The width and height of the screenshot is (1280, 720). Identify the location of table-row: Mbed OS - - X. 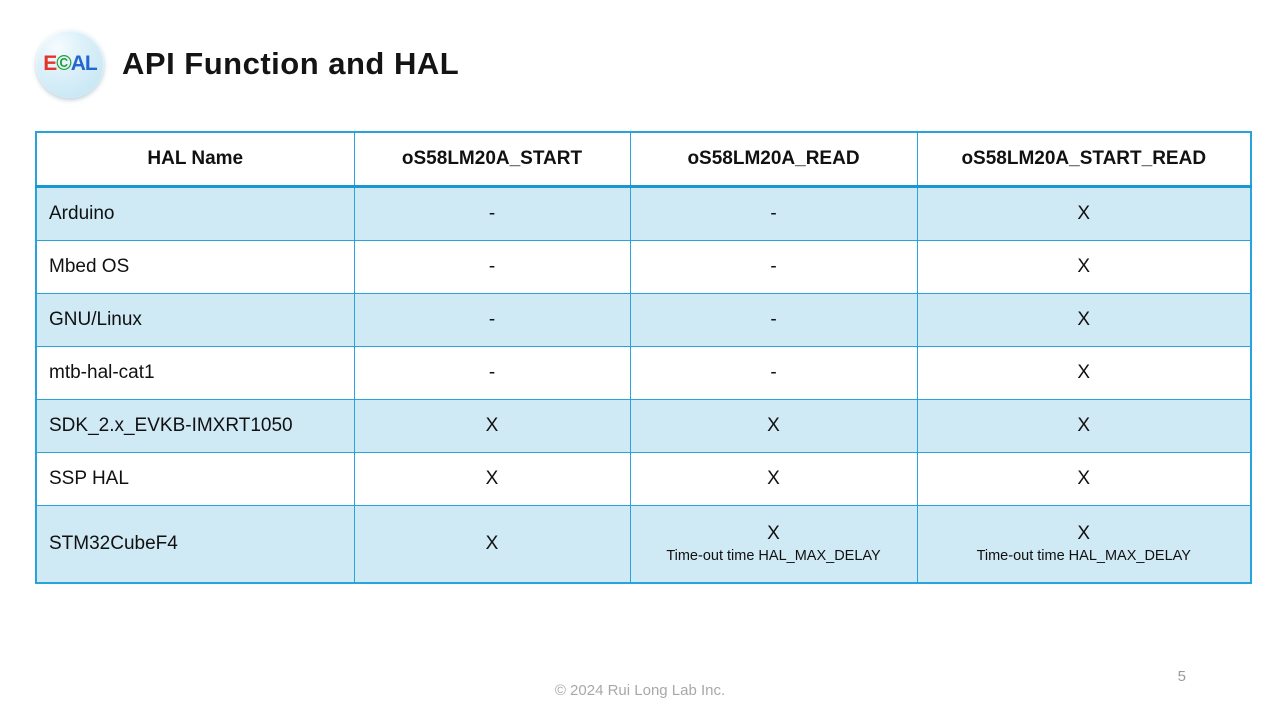
(643, 267).